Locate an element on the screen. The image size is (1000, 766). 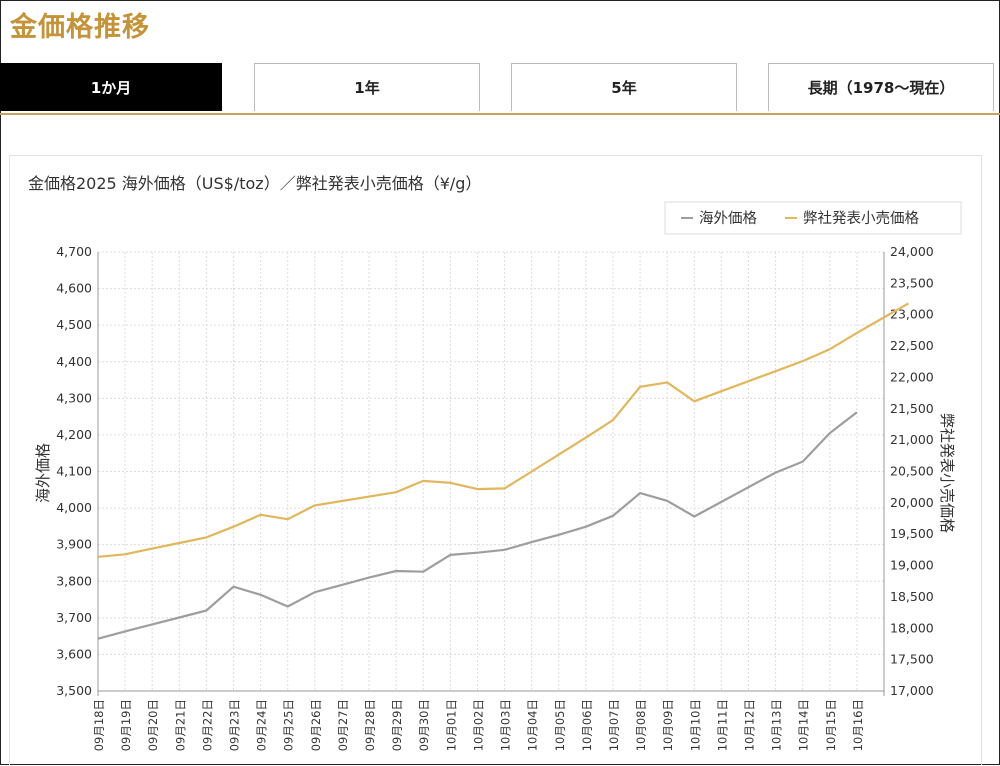
y-left-tick-label: 4,700 is located at coordinates (74, 251).